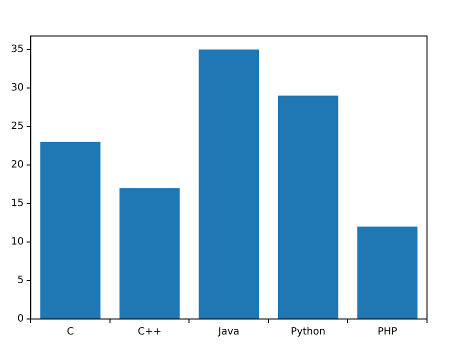 Image resolution: width=474 pixels, height=355 pixels. I want to click on y-tick-label: 5, so click(20, 280).